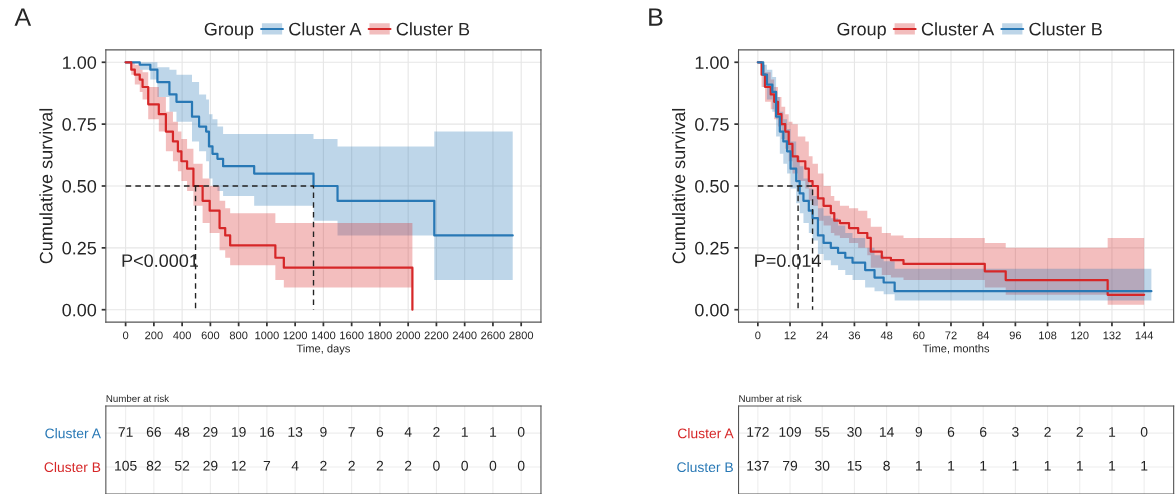 This screenshot has width=1176, height=494. What do you see at coordinates (822, 432) in the screenshot?
I see `data-label: 55` at bounding box center [822, 432].